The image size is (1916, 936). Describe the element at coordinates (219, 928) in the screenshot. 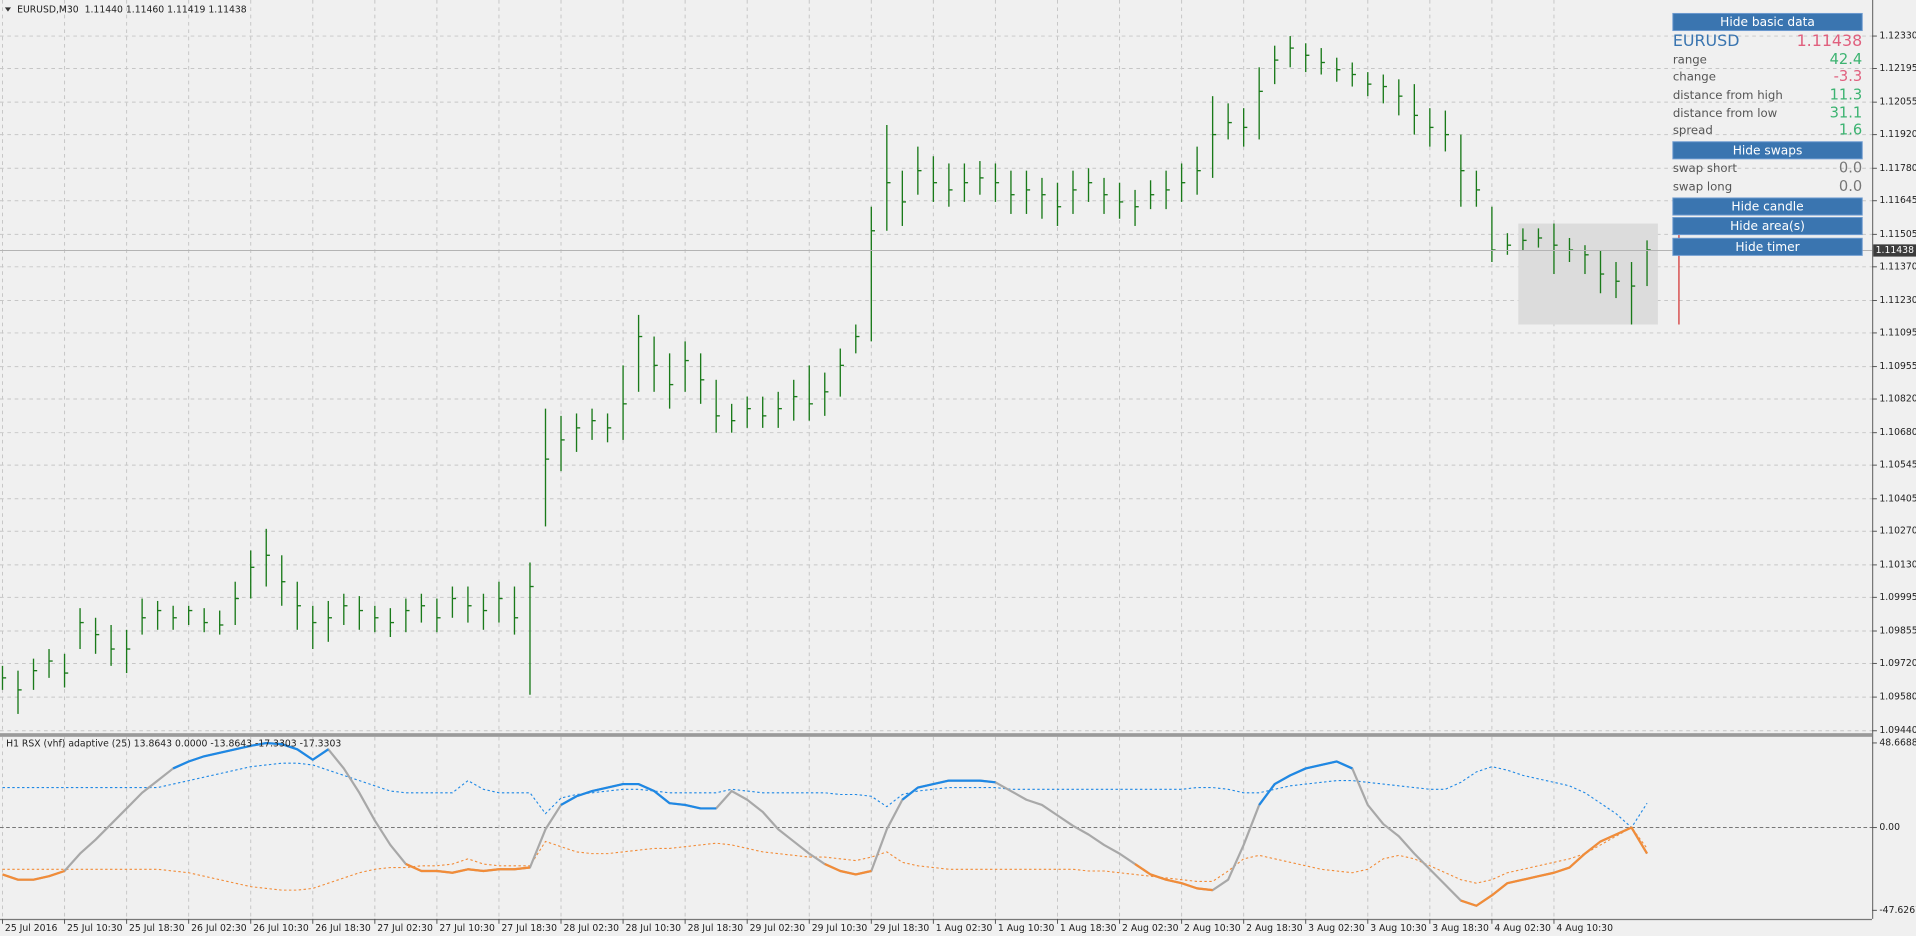

I see `x-tick-label: 26 Jul 02:30` at that location.